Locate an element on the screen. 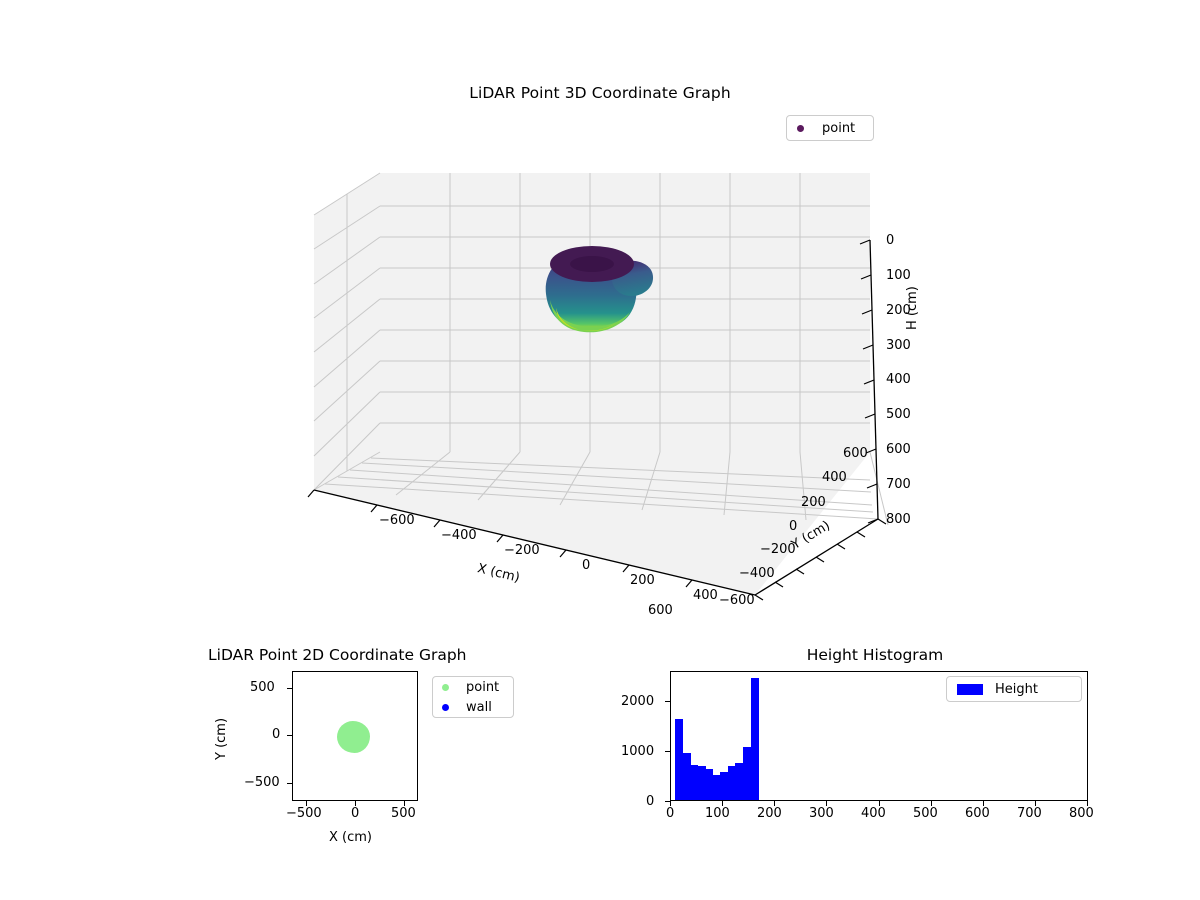 The image size is (1200, 900). legend-marker-wall-icon is located at coordinates (445, 707).